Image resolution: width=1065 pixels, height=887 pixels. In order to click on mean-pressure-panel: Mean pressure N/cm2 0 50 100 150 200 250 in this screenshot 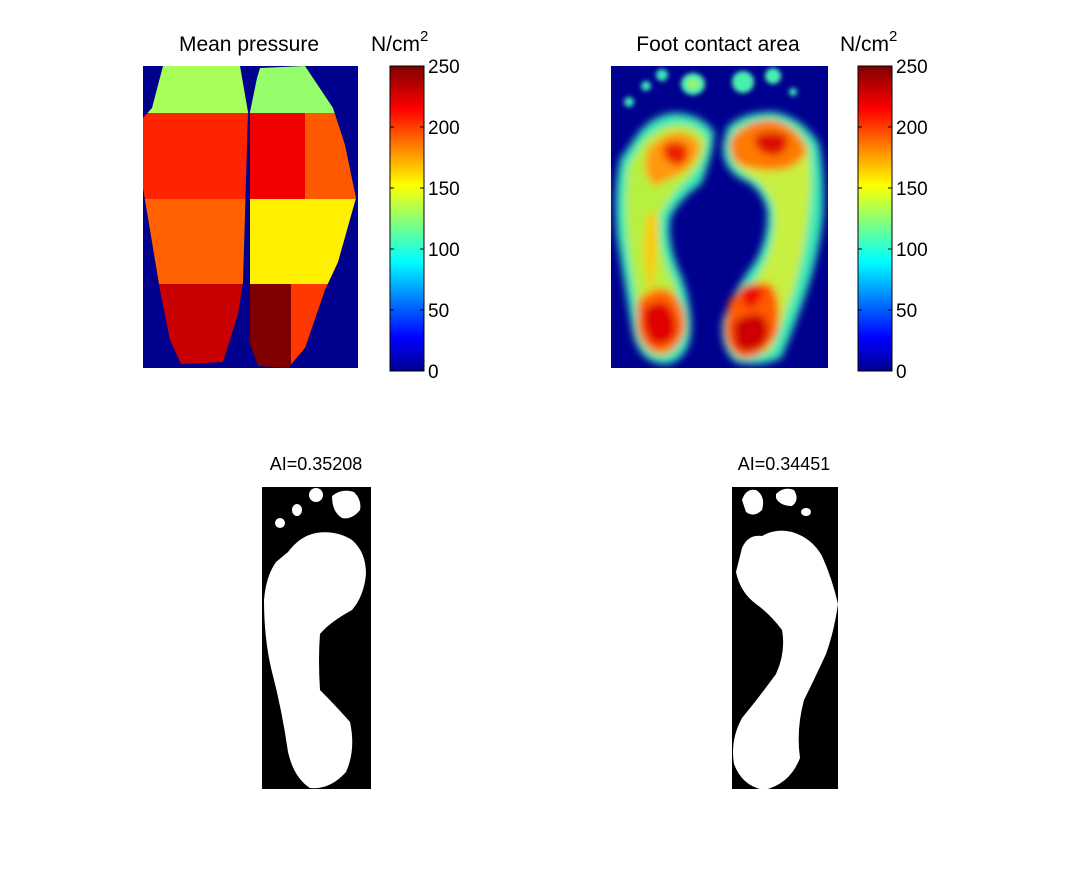, I will do `click(301, 205)`.